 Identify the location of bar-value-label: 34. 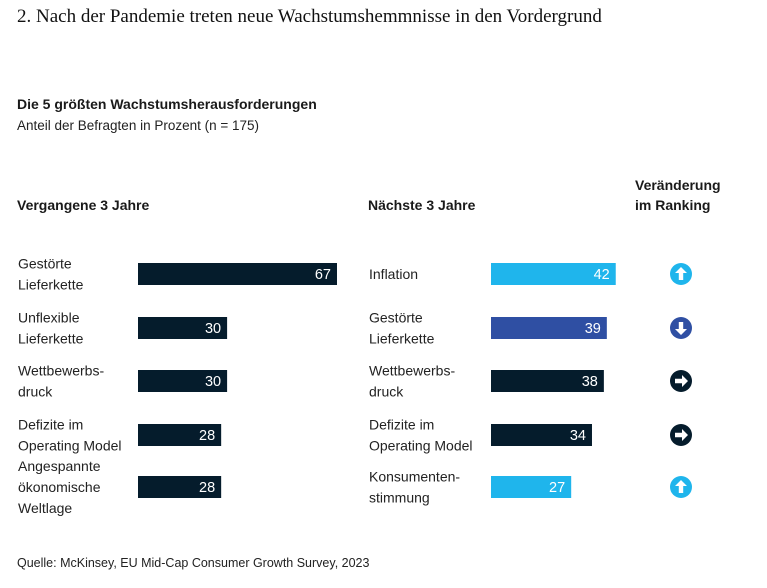
(578, 436).